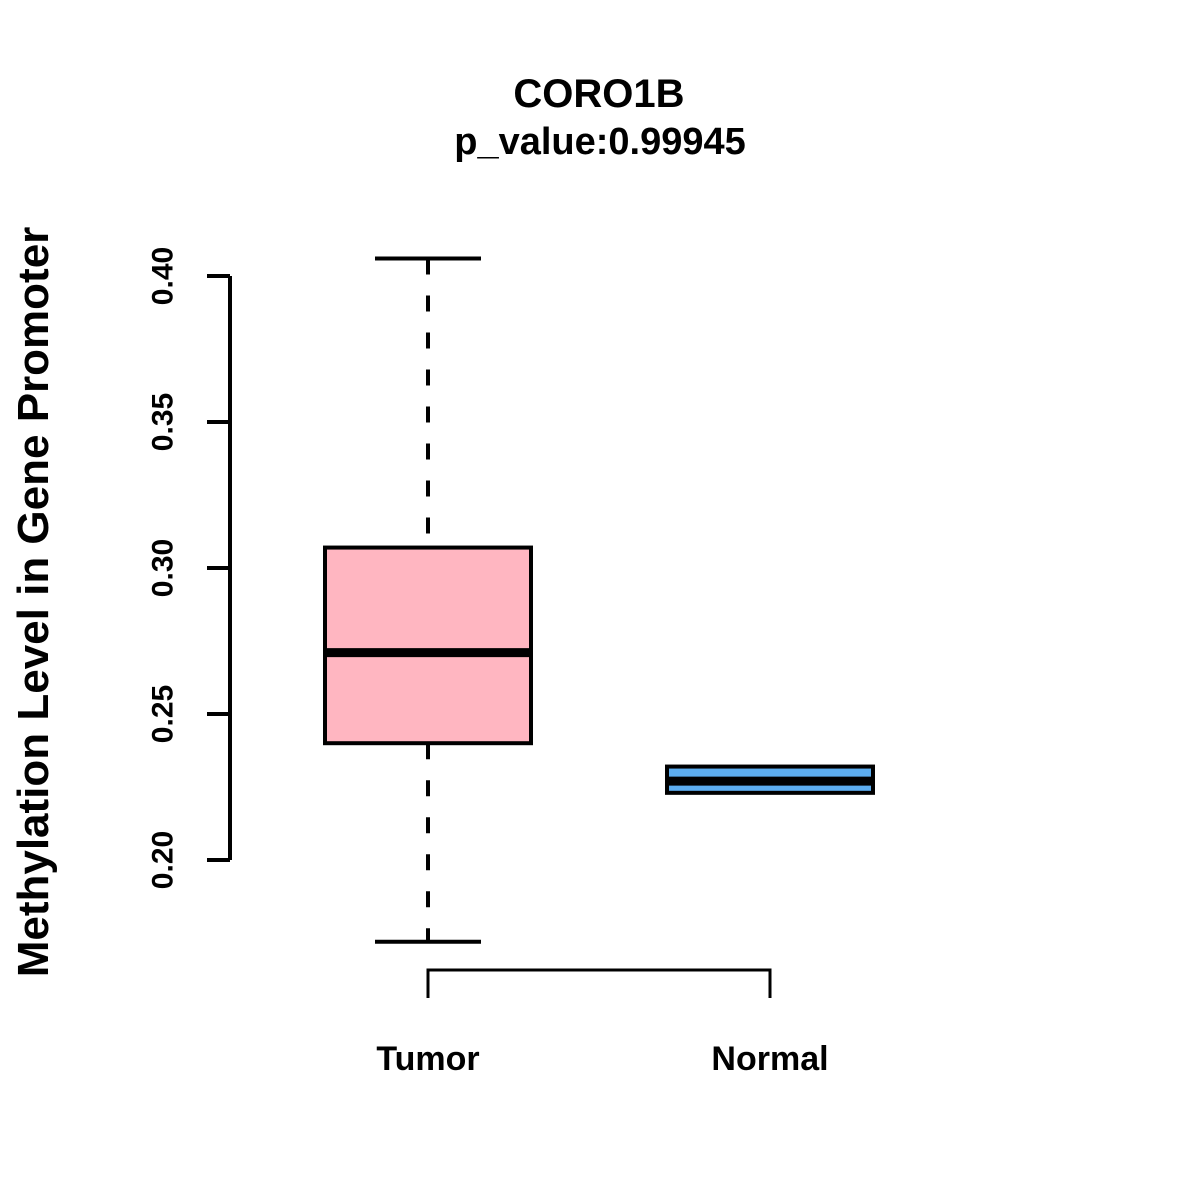  Describe the element at coordinates (770, 1059) in the screenshot. I see `x-category-label-normal: Normal` at that location.